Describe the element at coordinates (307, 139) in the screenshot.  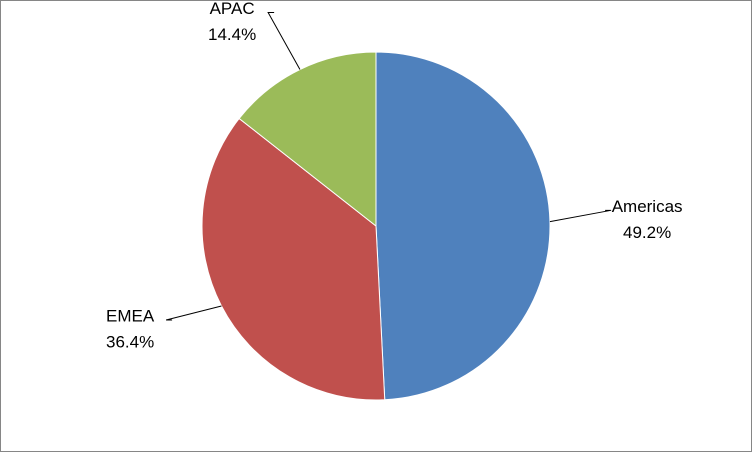
I see `pie-slice` at that location.